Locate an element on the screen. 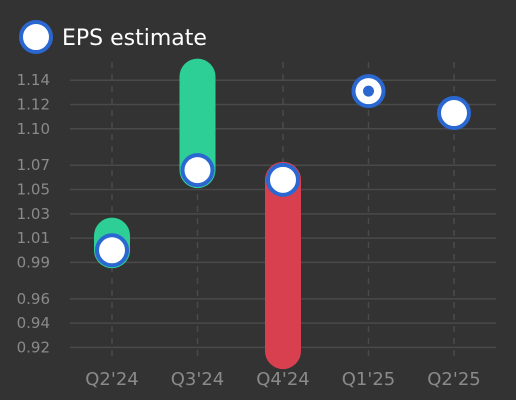 The height and width of the screenshot is (400, 516). y-tick-label: 1.07 is located at coordinates (33, 165).